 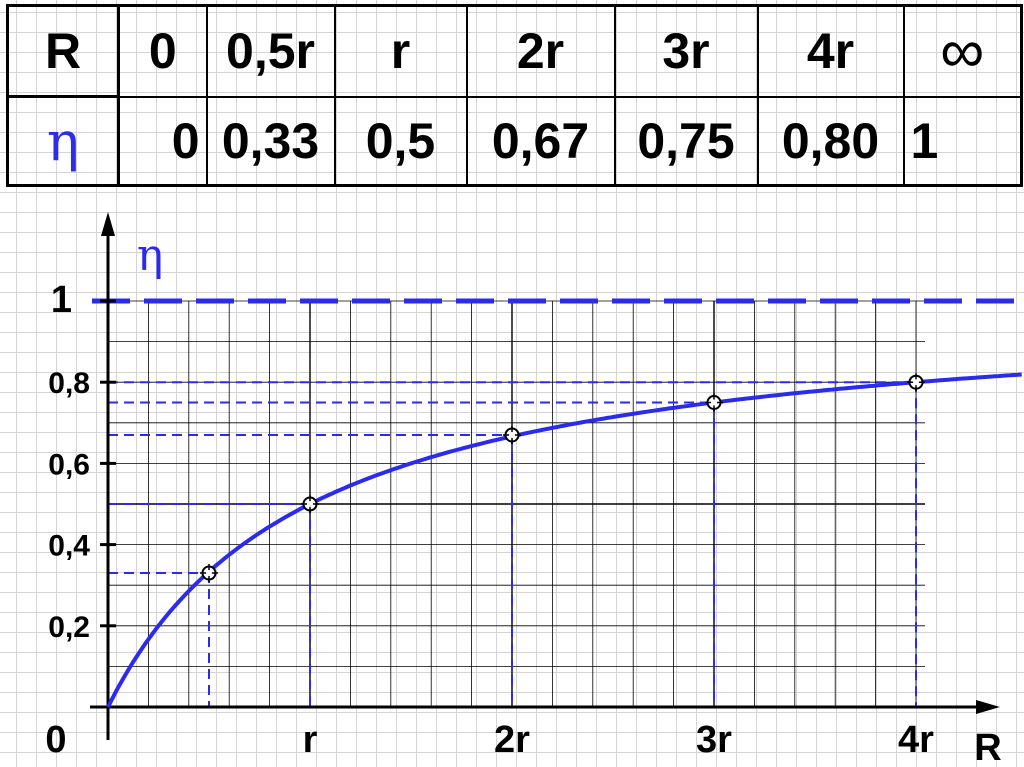 I want to click on x-tick-label: 3r, so click(x=714, y=740).